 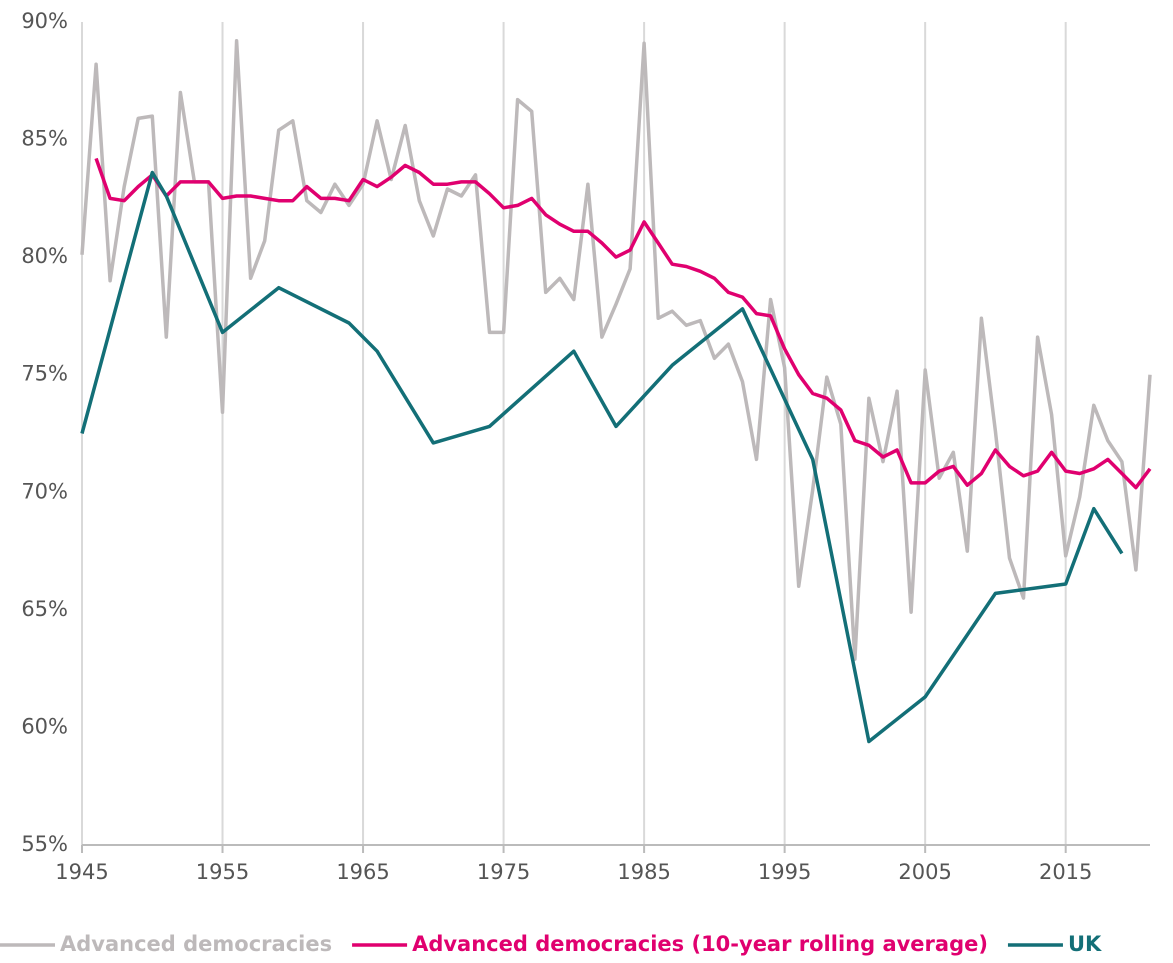 I want to click on legend-label: Advanced democracies, so click(x=196, y=944).